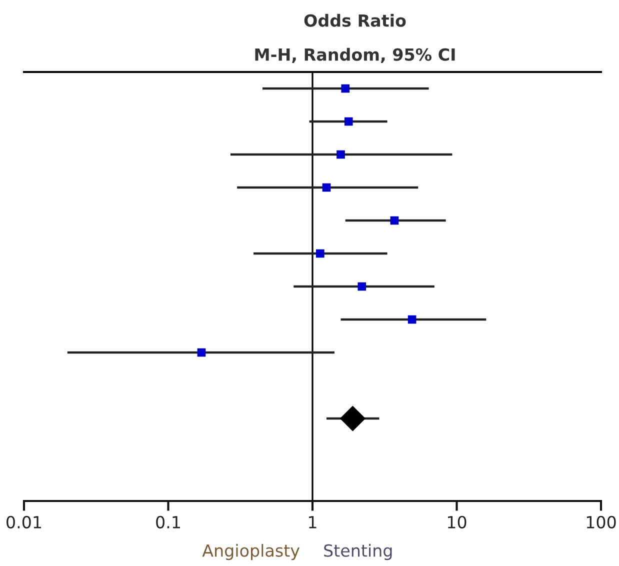 The image size is (619, 566). I want to click on x-tick-label: 0.1, so click(168, 522).